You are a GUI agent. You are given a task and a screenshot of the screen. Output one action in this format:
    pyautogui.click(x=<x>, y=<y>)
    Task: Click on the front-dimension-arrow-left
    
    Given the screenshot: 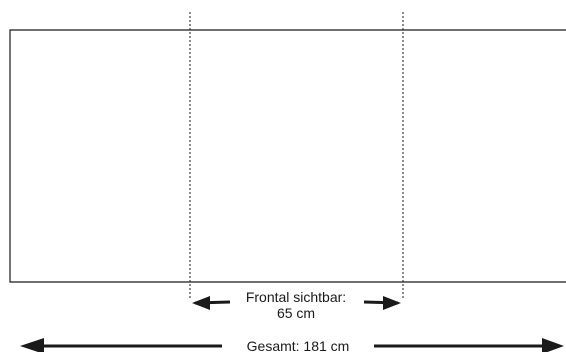 What is the action you would take?
    pyautogui.click(x=211, y=303)
    